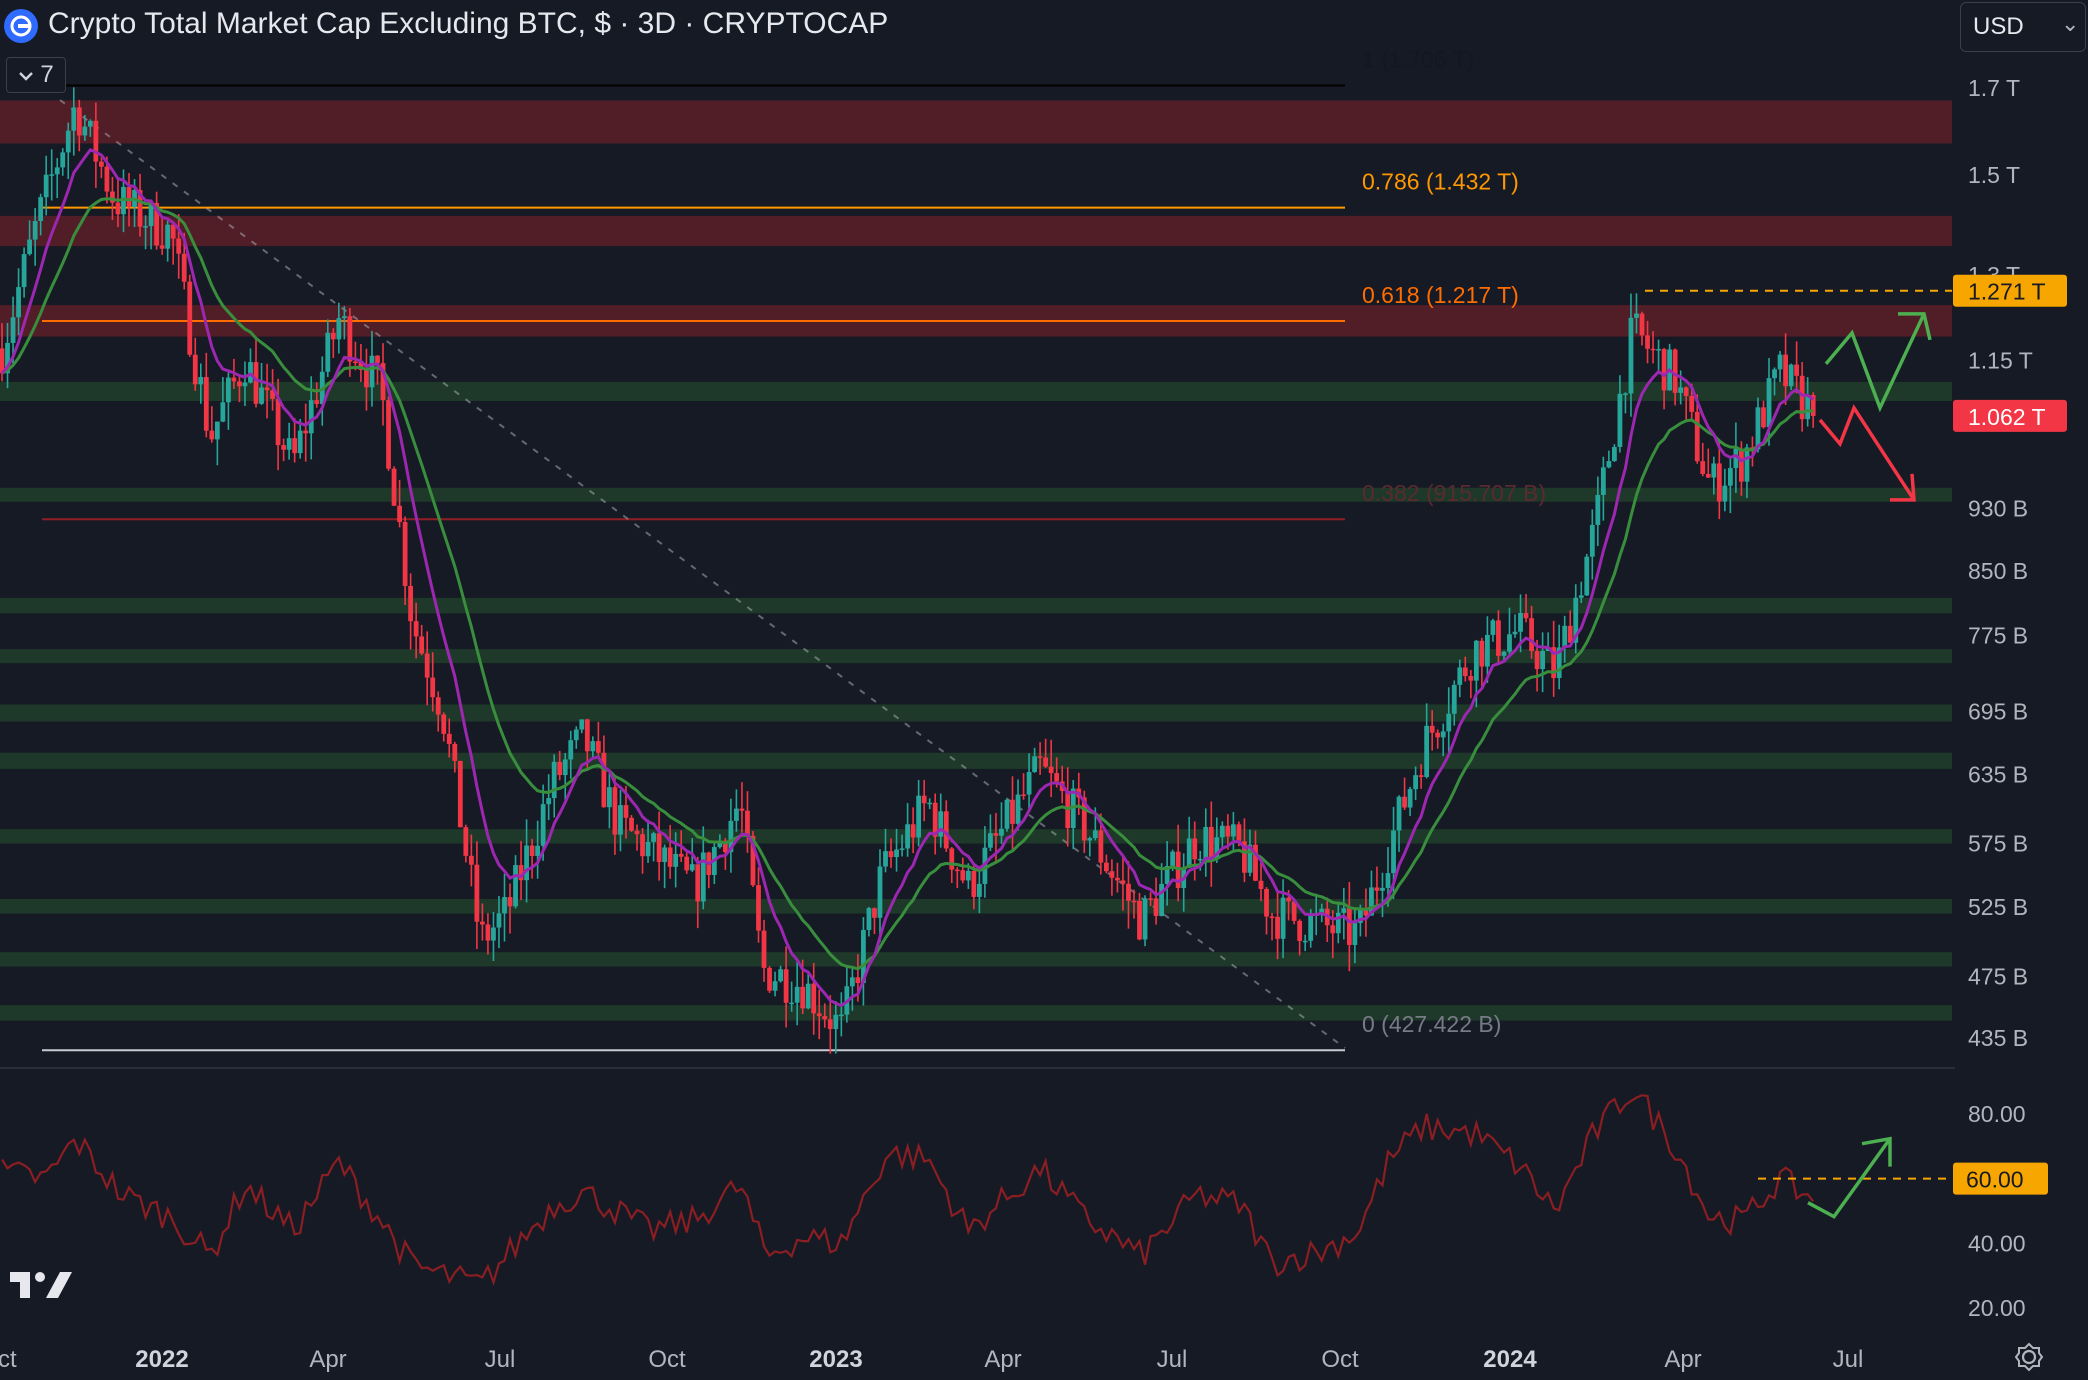 The height and width of the screenshot is (1380, 2088). What do you see at coordinates (1998, 711) in the screenshot?
I see `price-axis-label: 695 B` at bounding box center [1998, 711].